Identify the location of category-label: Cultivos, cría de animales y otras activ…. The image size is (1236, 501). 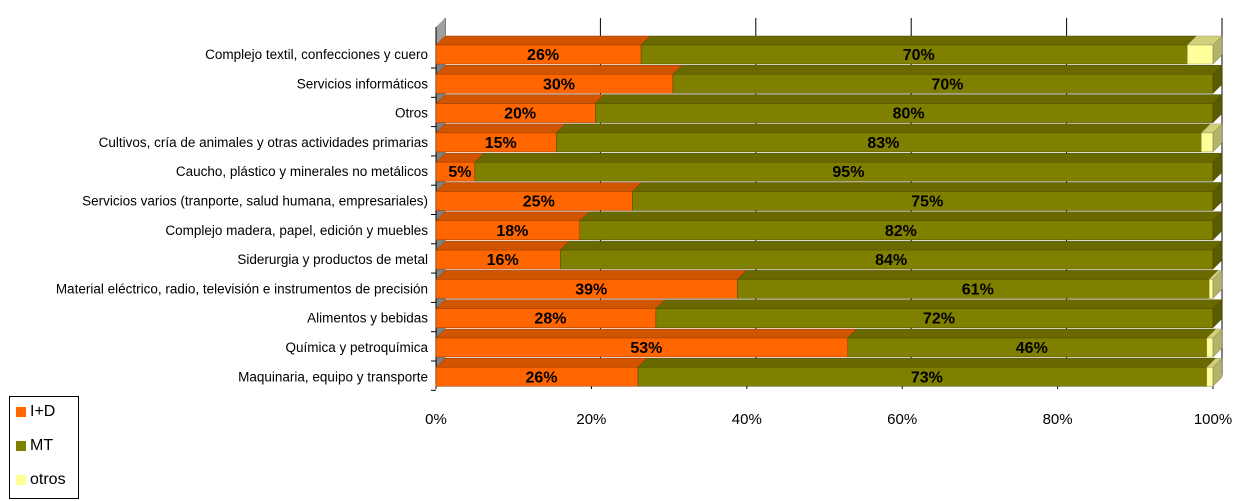
(264, 142).